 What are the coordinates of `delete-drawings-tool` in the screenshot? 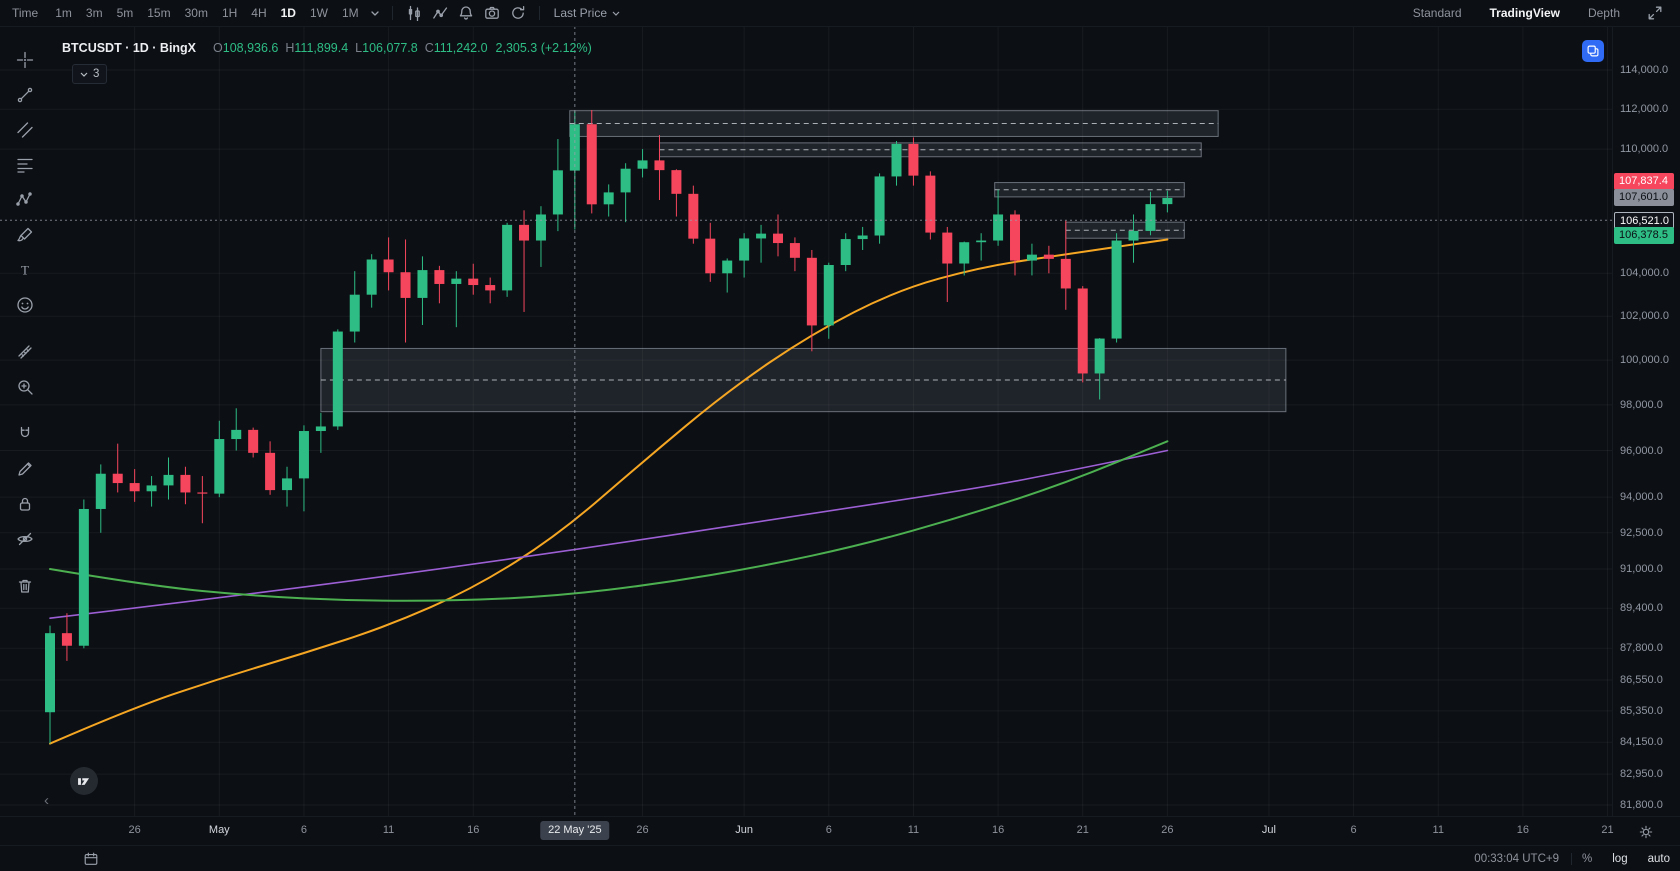 It's located at (25, 585).